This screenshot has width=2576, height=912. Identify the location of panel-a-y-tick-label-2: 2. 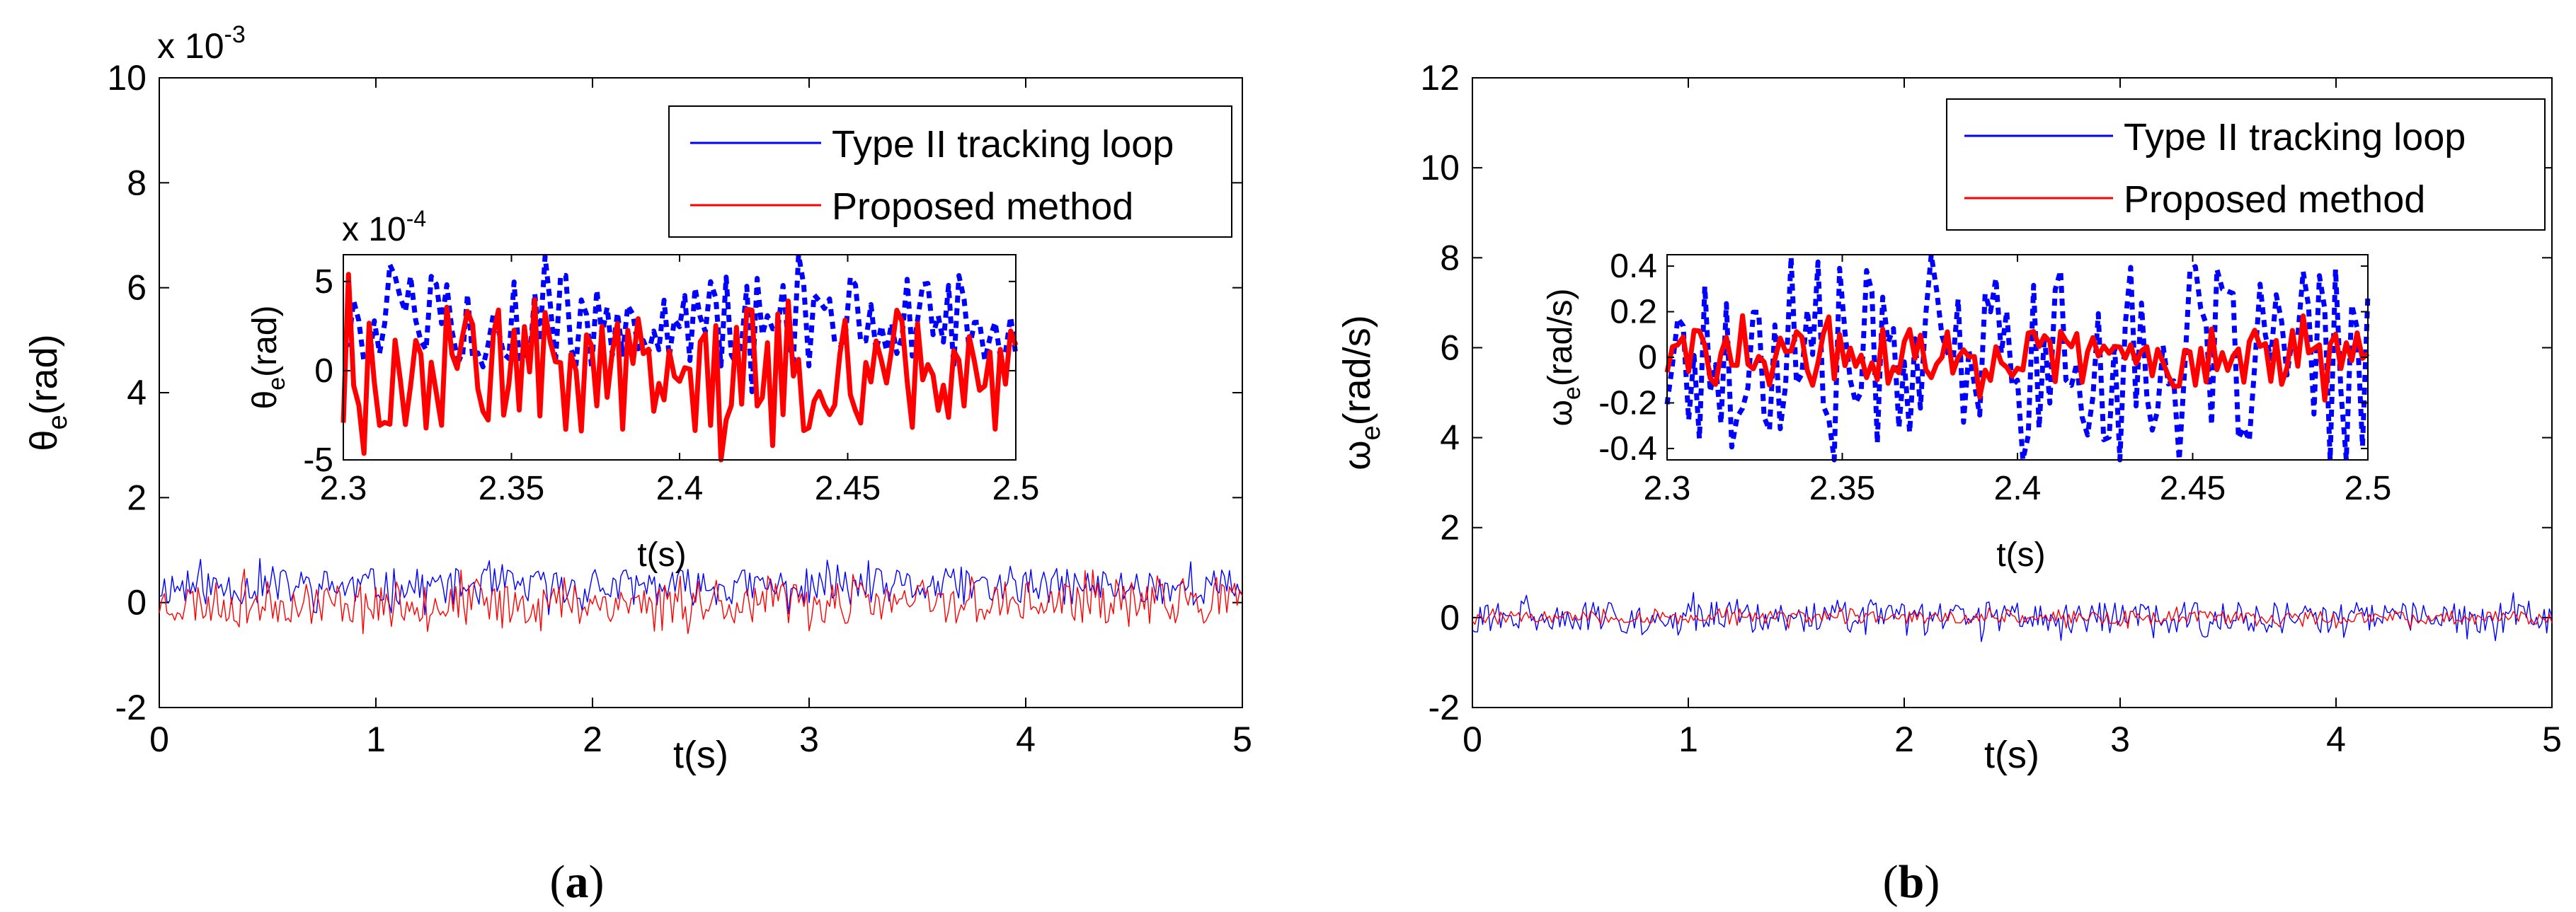
(137, 497).